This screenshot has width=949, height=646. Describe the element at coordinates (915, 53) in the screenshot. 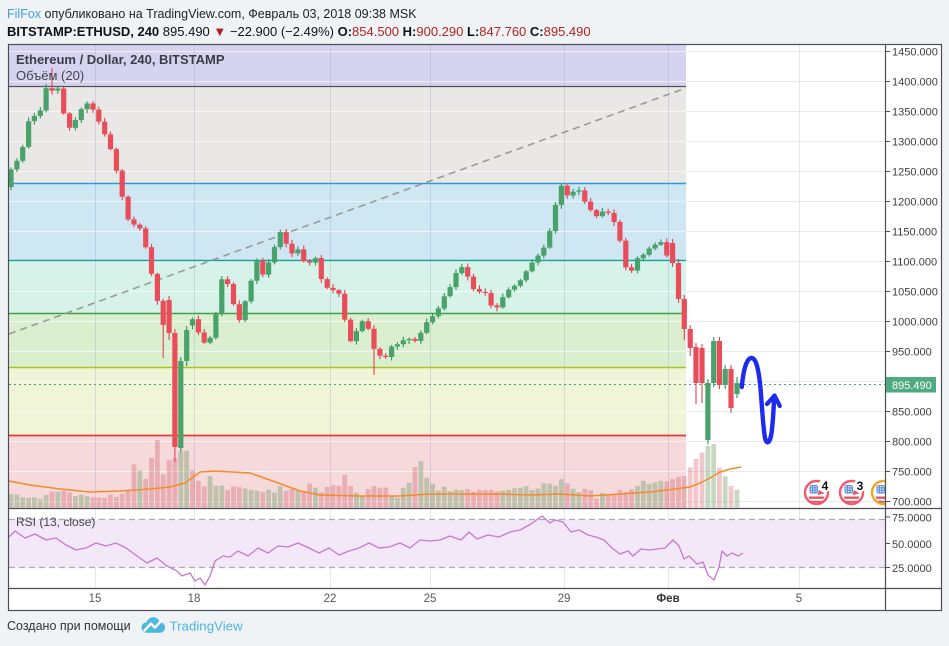

I see `svg-text: 1450.000` at that location.